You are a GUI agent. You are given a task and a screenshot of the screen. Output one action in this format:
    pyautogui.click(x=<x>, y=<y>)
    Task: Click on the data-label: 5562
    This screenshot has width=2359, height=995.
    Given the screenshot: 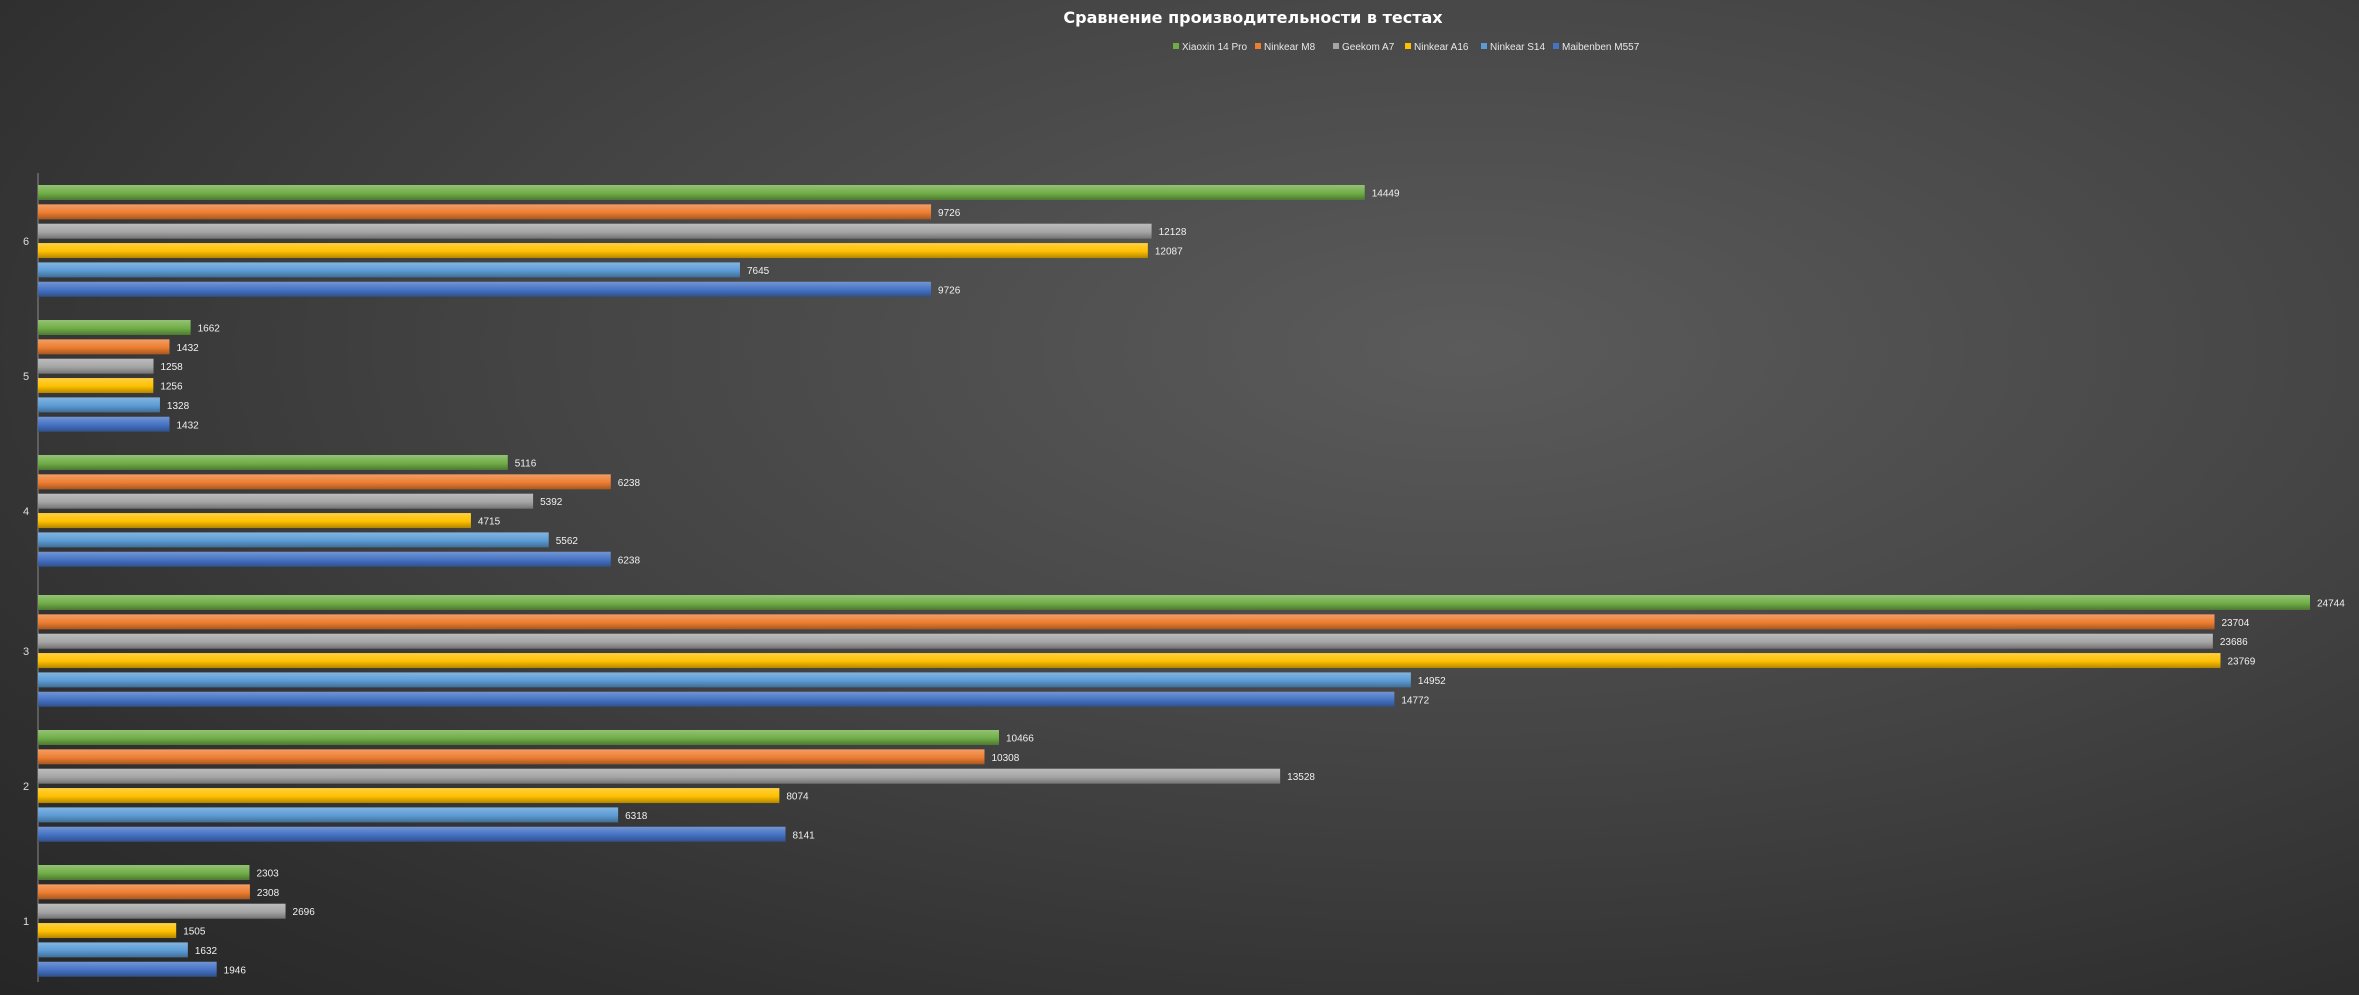 What is the action you would take?
    pyautogui.click(x=567, y=541)
    